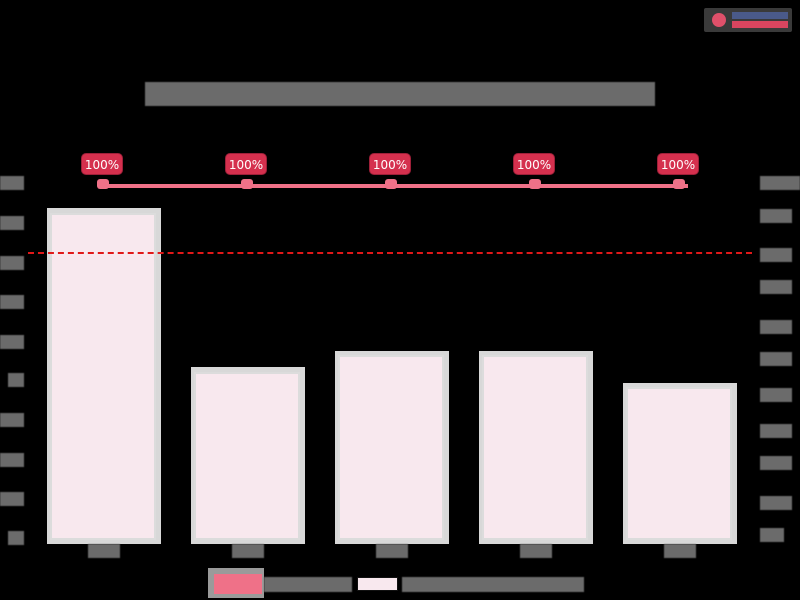 The width and height of the screenshot is (800, 600). What do you see at coordinates (308, 584) in the screenshot?
I see `legend-label-line` at bounding box center [308, 584].